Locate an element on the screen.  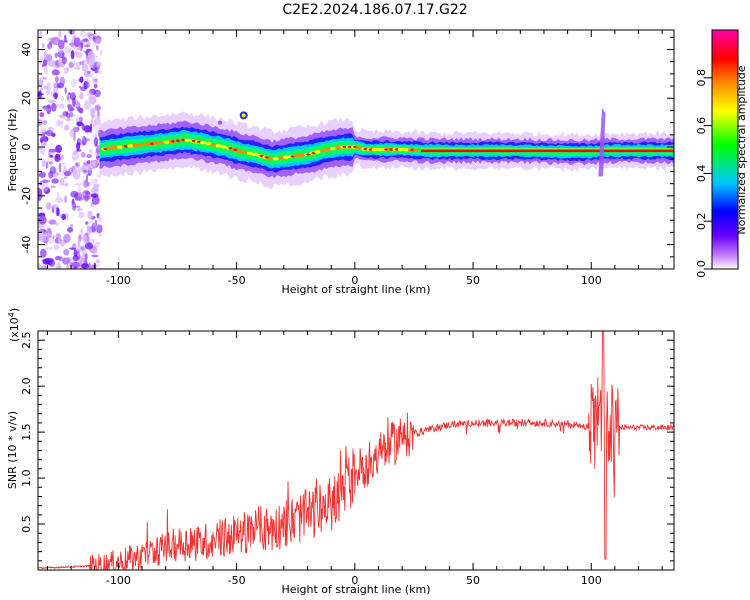
colorbar-tick-label: 0.2 is located at coordinates (701, 221).